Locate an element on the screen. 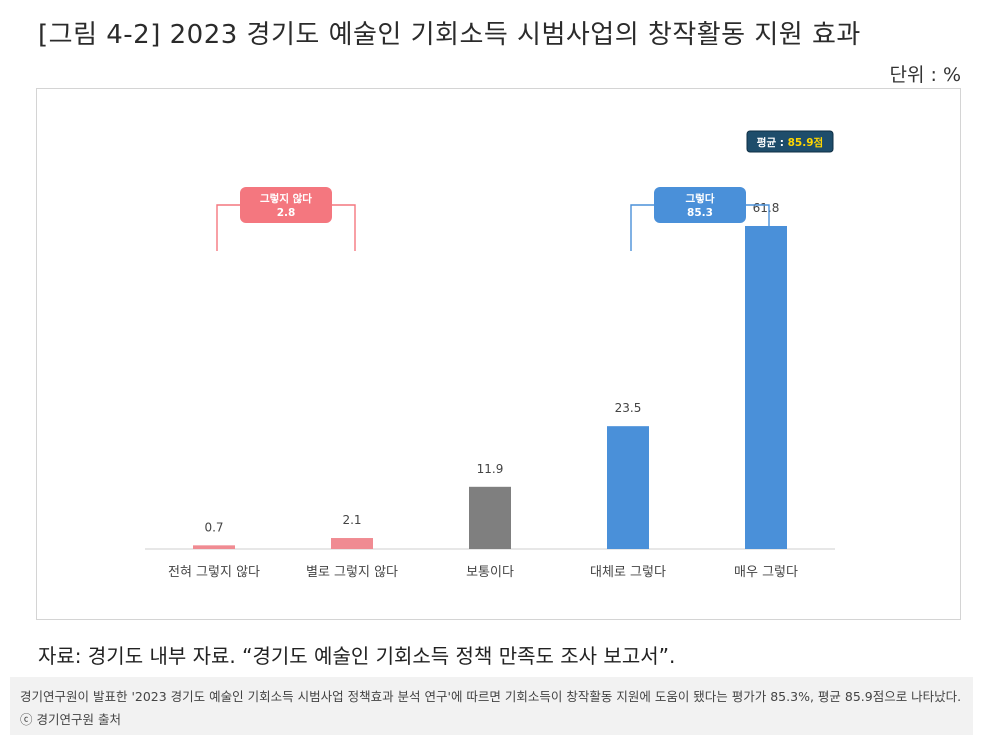  positive-group-box is located at coordinates (700, 205).